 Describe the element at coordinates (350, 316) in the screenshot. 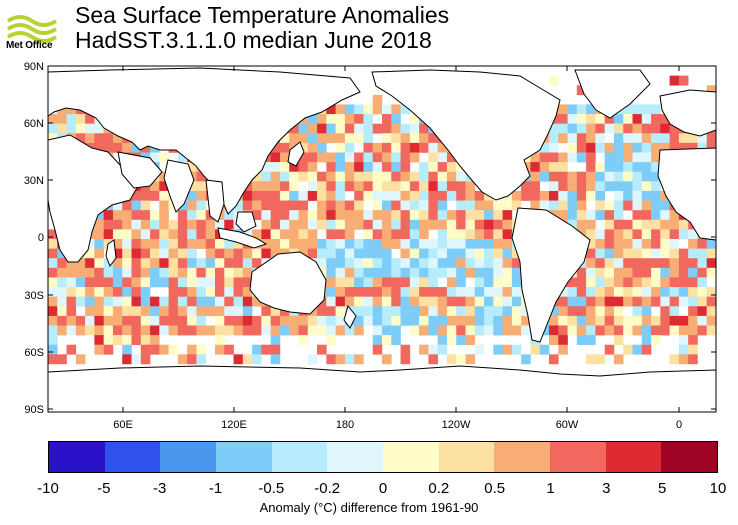

I see `land-new-zealand` at that location.